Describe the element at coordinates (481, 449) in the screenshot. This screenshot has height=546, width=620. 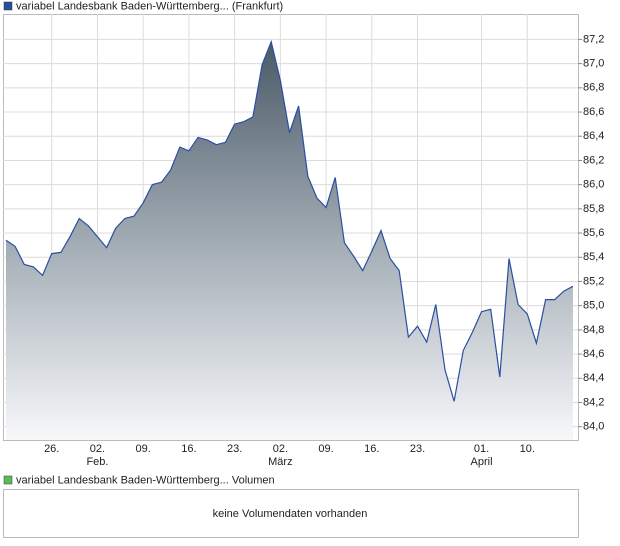
I see `x-tick-label: 01.` at that location.